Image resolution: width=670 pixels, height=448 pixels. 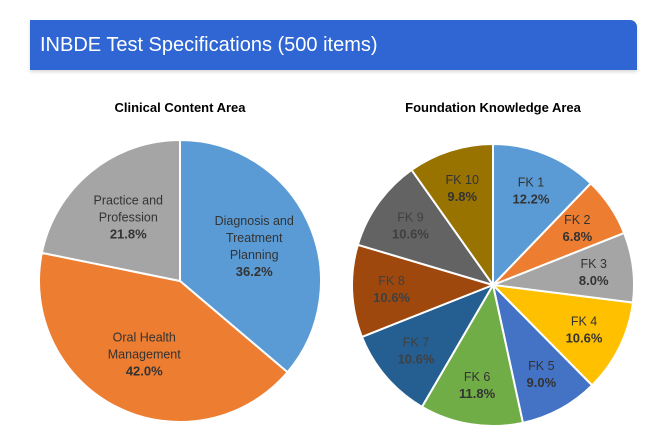 I want to click on slice-label: FK 9 10.6%, so click(x=410, y=225).